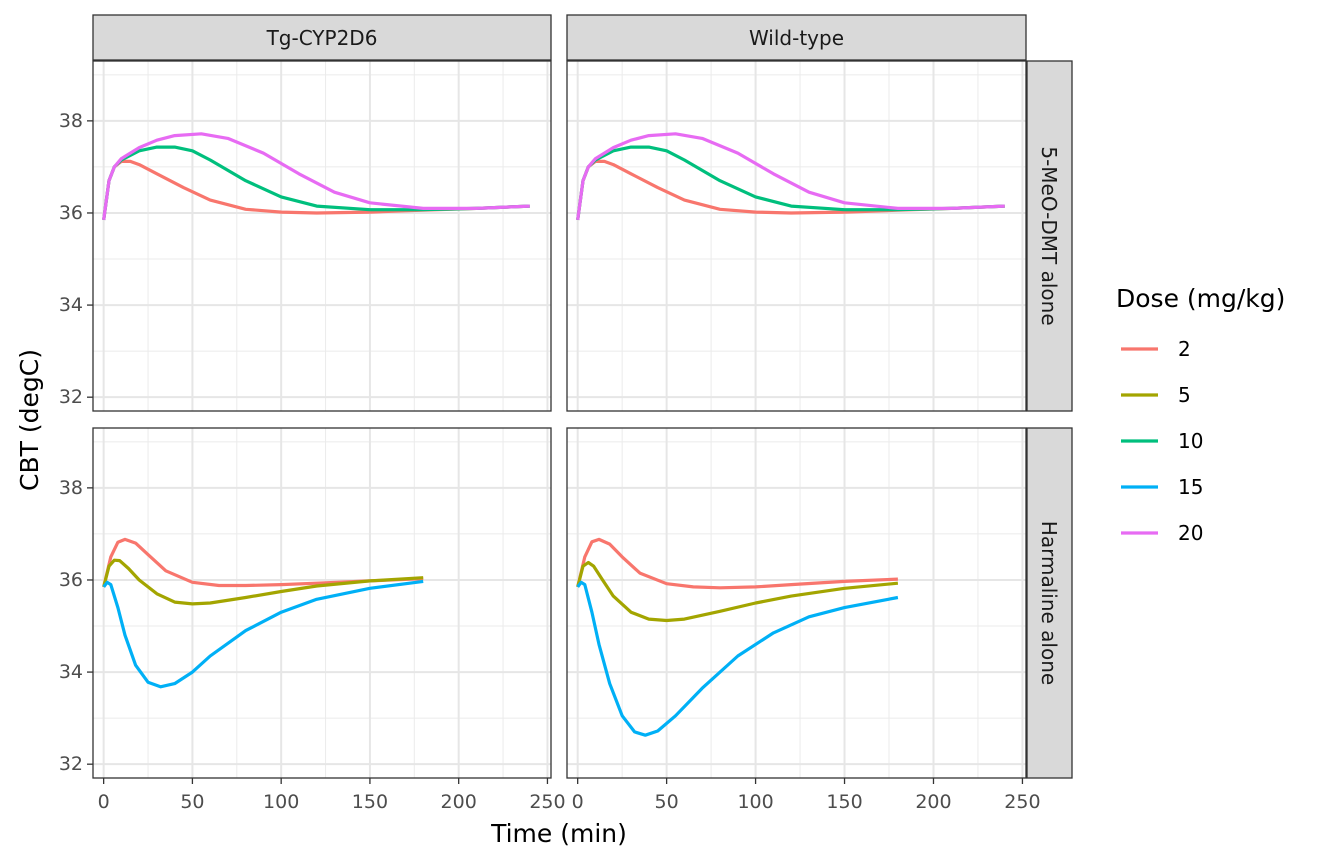 The width and height of the screenshot is (1344, 864). What do you see at coordinates (1162, 533) in the screenshot?
I see `legend-item-dose-20: 20` at bounding box center [1162, 533].